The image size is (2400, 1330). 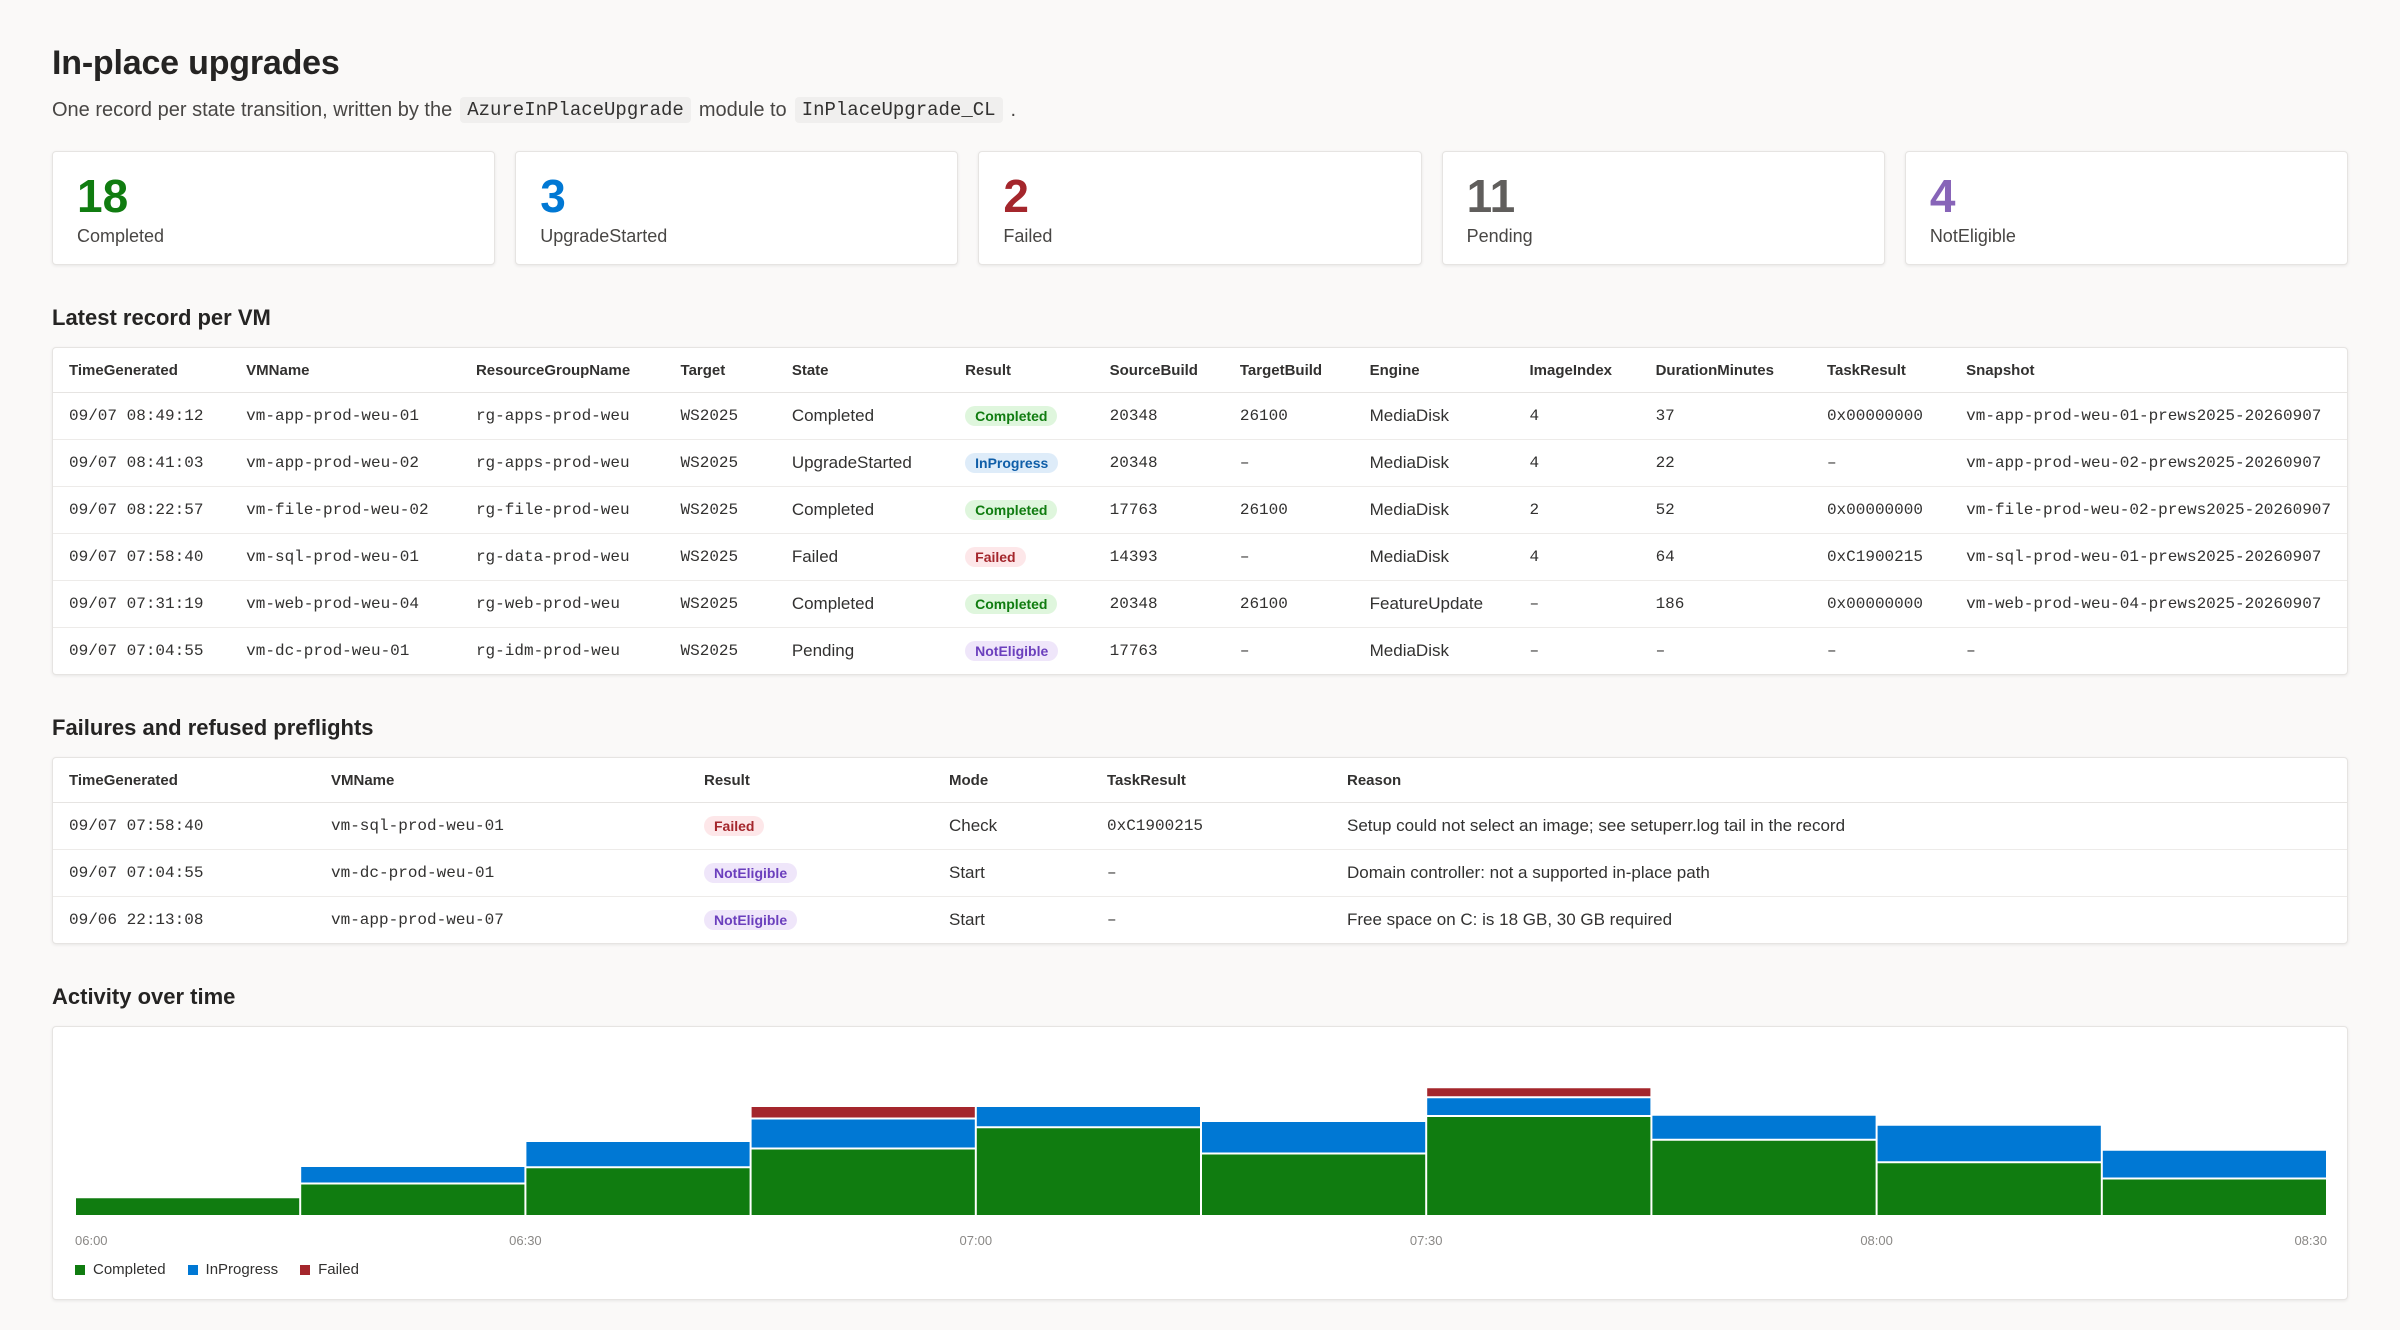 I want to click on table-cell: rg-data-prod-weu, so click(x=562, y=557).